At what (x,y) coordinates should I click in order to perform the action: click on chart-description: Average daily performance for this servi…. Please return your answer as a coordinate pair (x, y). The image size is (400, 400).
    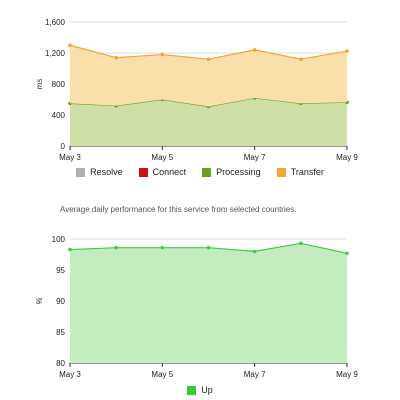
    Looking at the image, I should click on (178, 209).